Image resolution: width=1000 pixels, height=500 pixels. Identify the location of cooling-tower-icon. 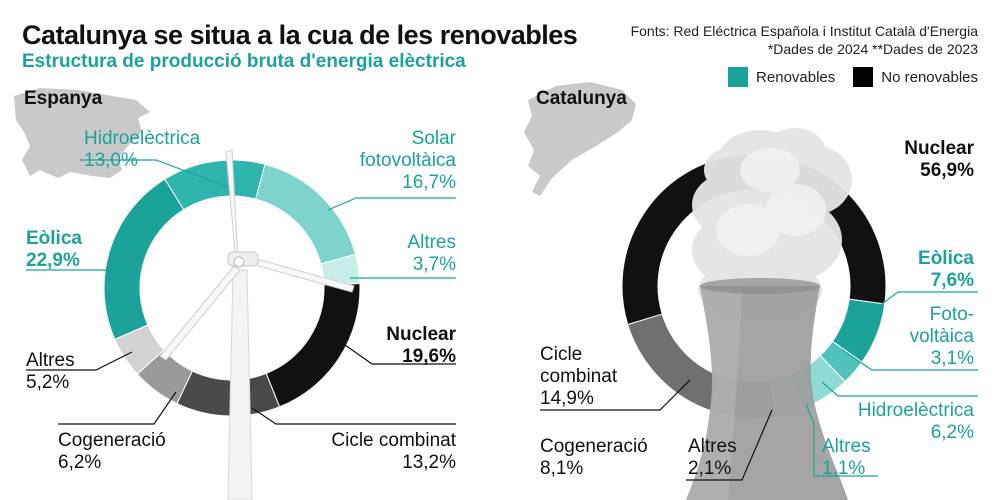
(769, 314).